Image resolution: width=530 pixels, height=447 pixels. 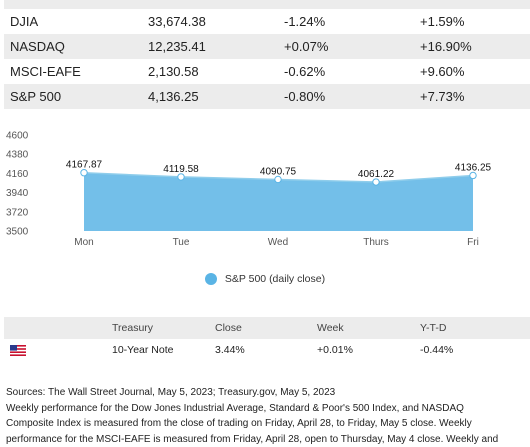 What do you see at coordinates (346, 96) in the screenshot?
I see `index-week: -0.80%` at bounding box center [346, 96].